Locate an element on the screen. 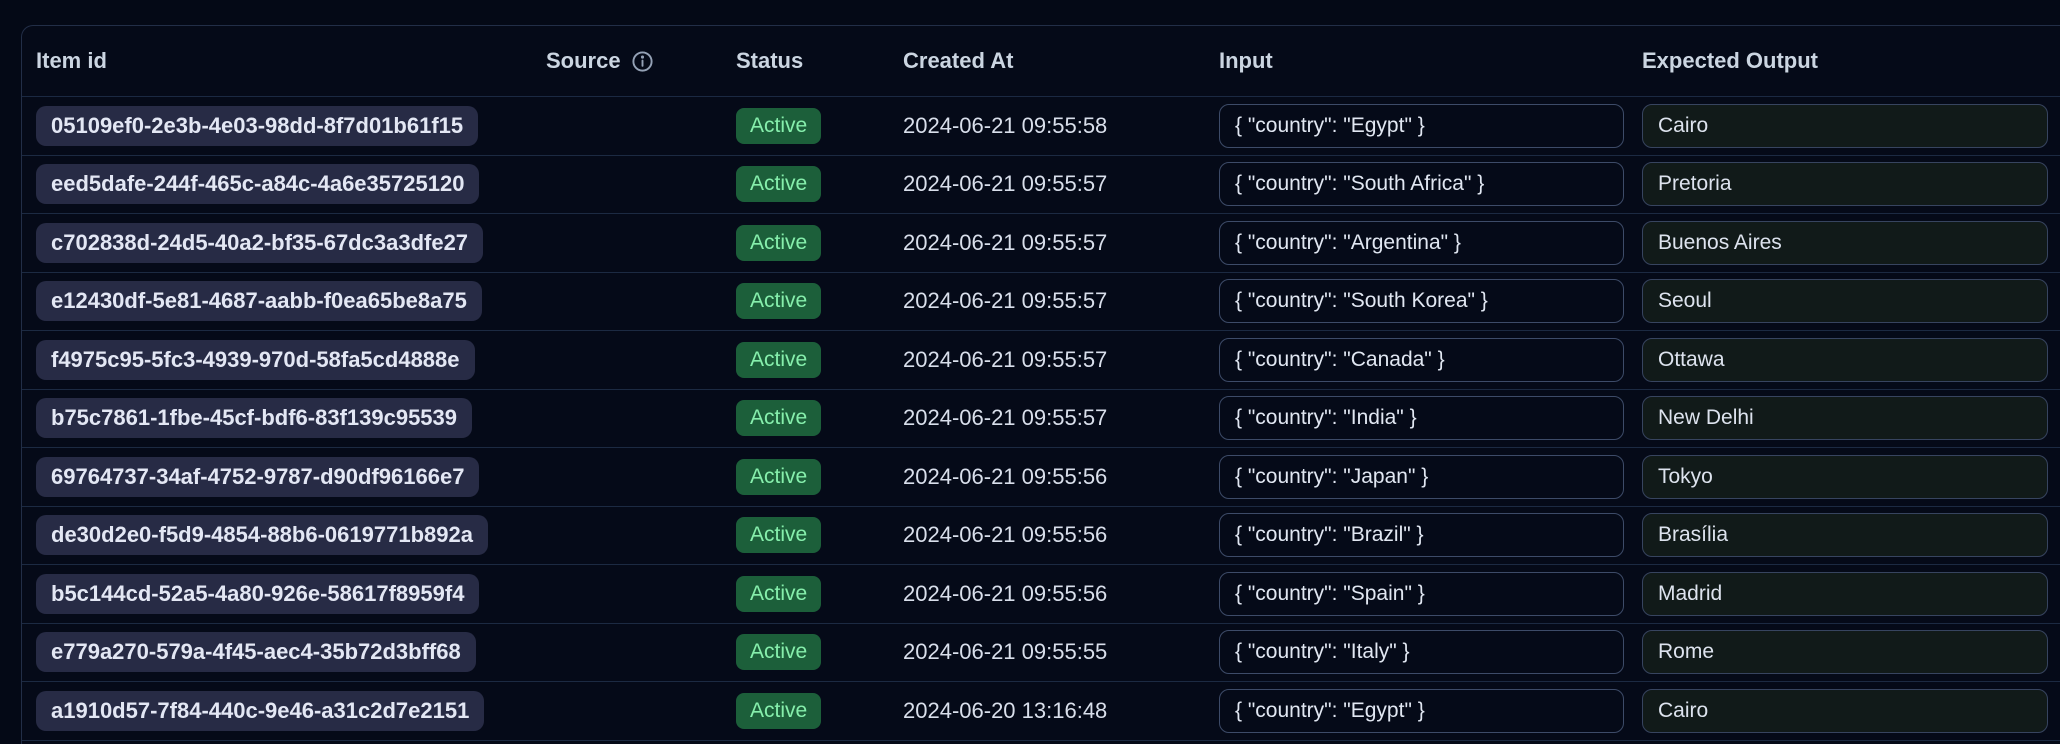  column-header-created_at: Created At is located at coordinates (1047, 61).